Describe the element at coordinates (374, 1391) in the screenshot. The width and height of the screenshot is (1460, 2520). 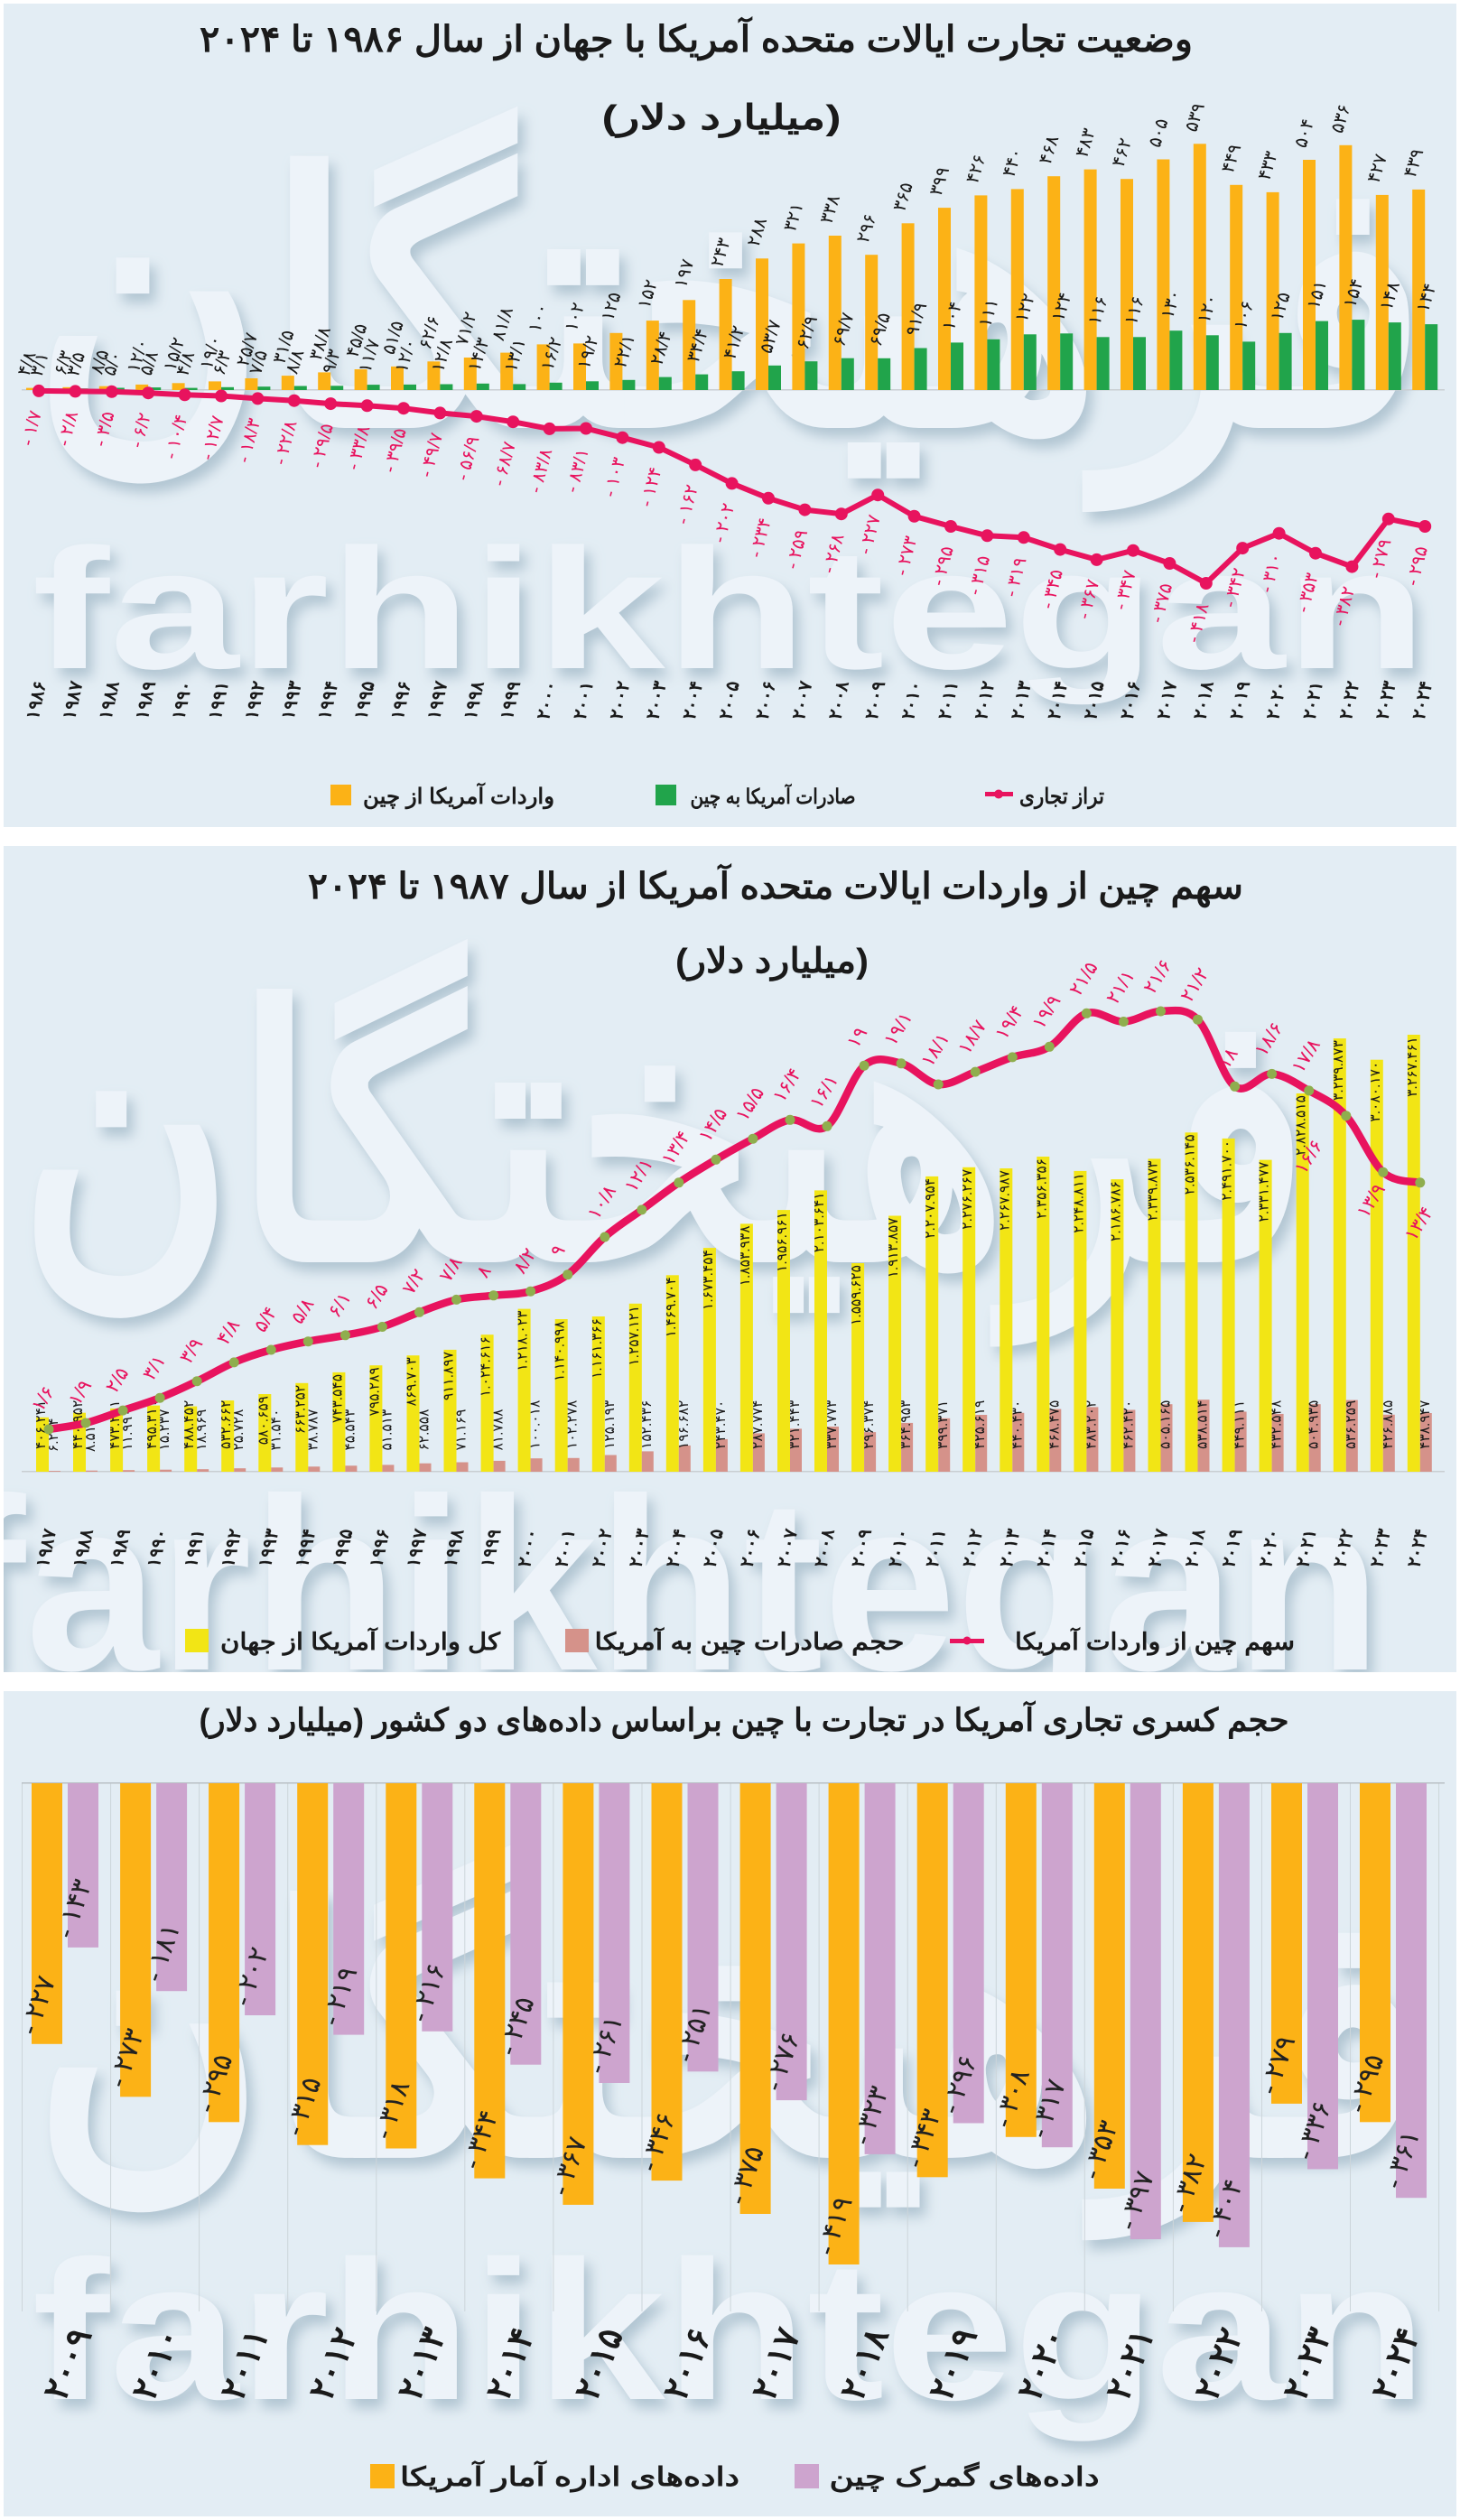
I see `svg-text: ۷۹۵.۲۸۹` at that location.